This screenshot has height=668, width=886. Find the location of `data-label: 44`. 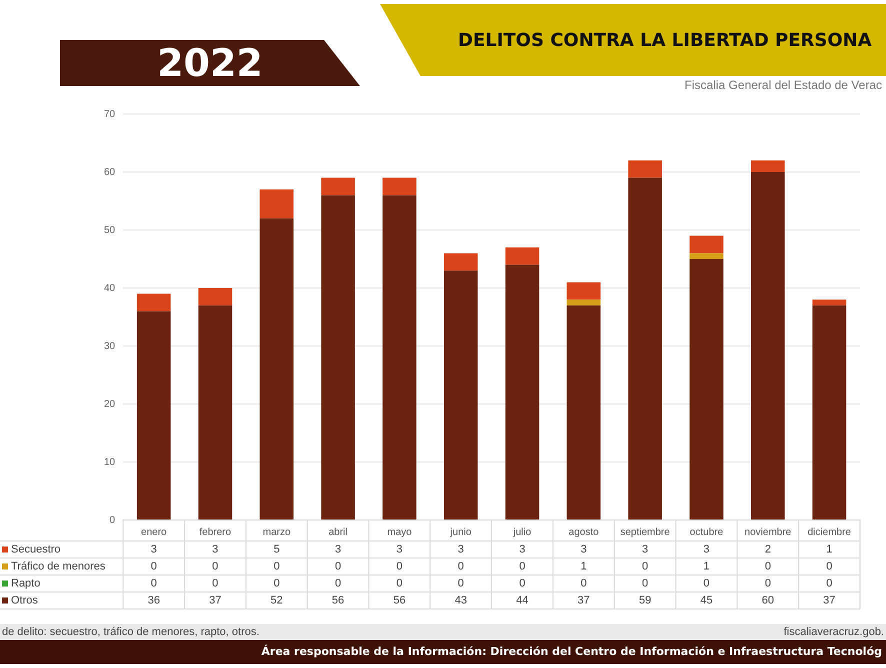

data-label: 44 is located at coordinates (522, 600).